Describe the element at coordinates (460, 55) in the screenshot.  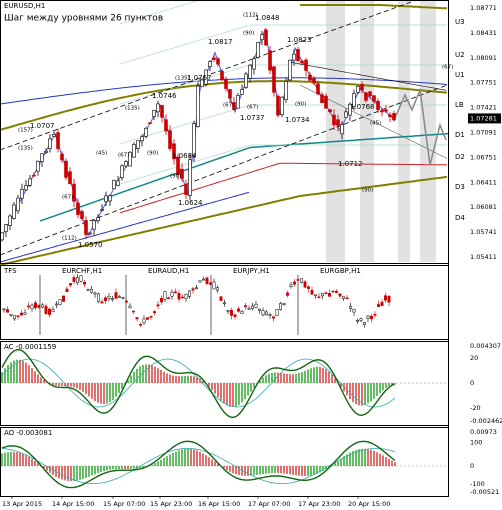
I see `level-label: U2` at that location.